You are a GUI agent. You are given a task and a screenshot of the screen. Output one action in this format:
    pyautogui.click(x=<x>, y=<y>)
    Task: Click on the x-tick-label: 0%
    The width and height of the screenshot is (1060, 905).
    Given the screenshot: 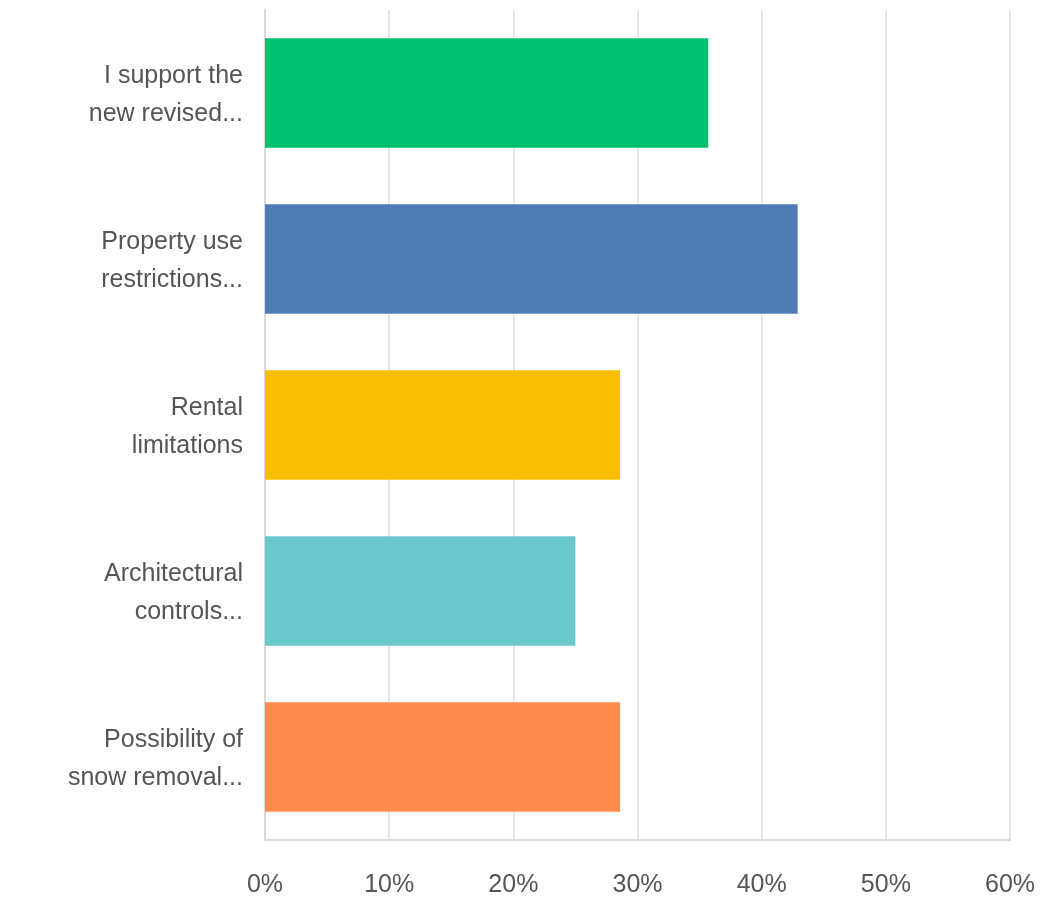 What is the action you would take?
    pyautogui.click(x=265, y=882)
    